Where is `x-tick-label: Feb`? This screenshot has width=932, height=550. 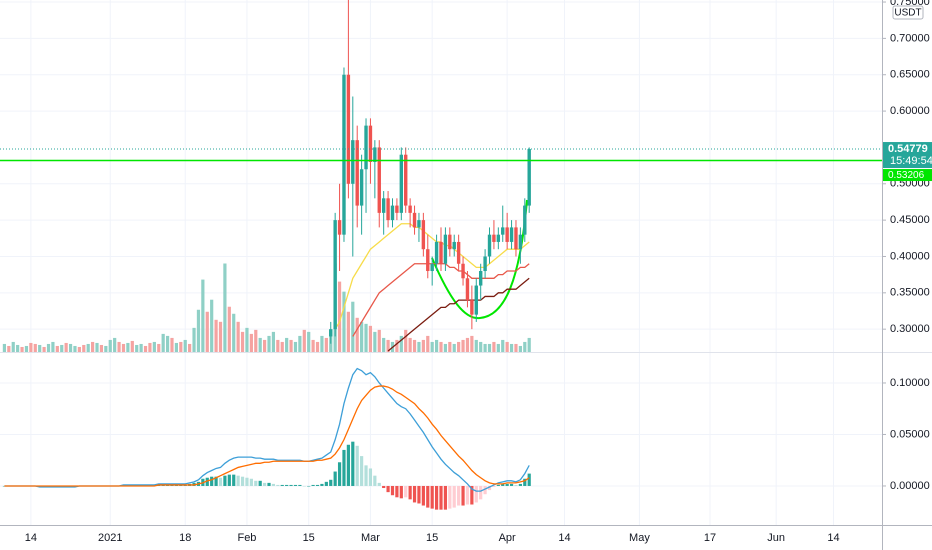 x-tick-label: Feb is located at coordinates (246, 538).